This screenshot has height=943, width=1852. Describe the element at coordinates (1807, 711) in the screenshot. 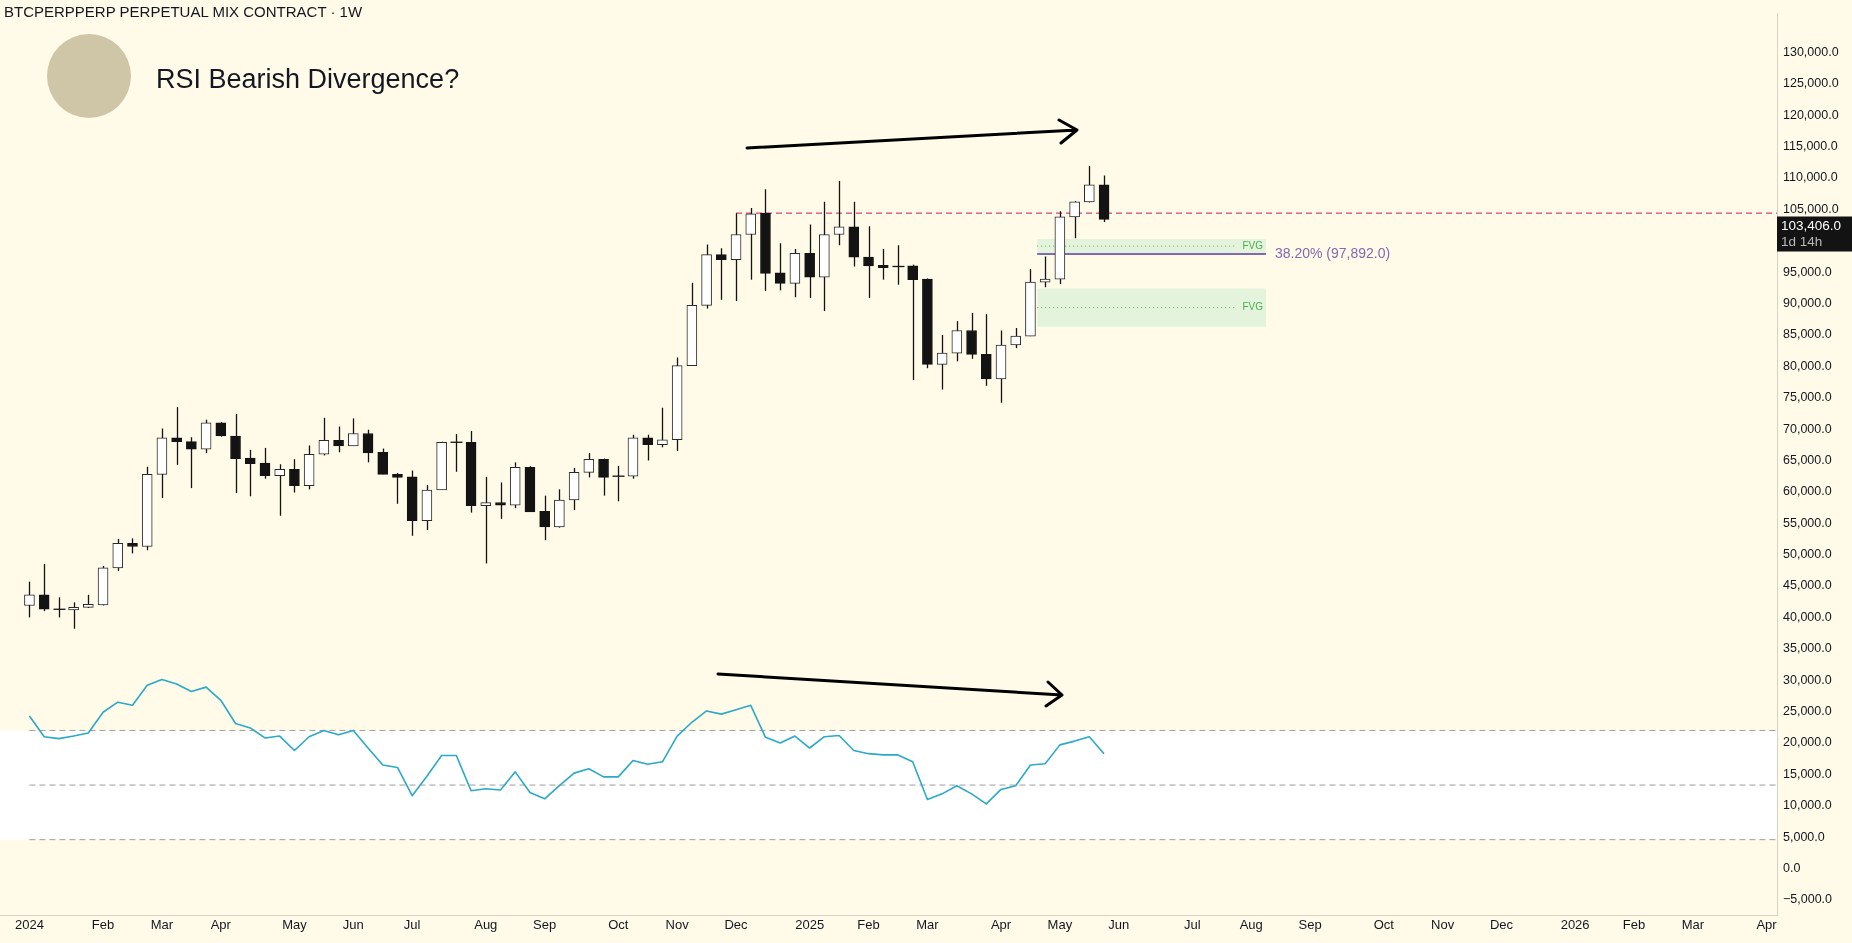

I see `y-tick-label: 25,000.0` at that location.